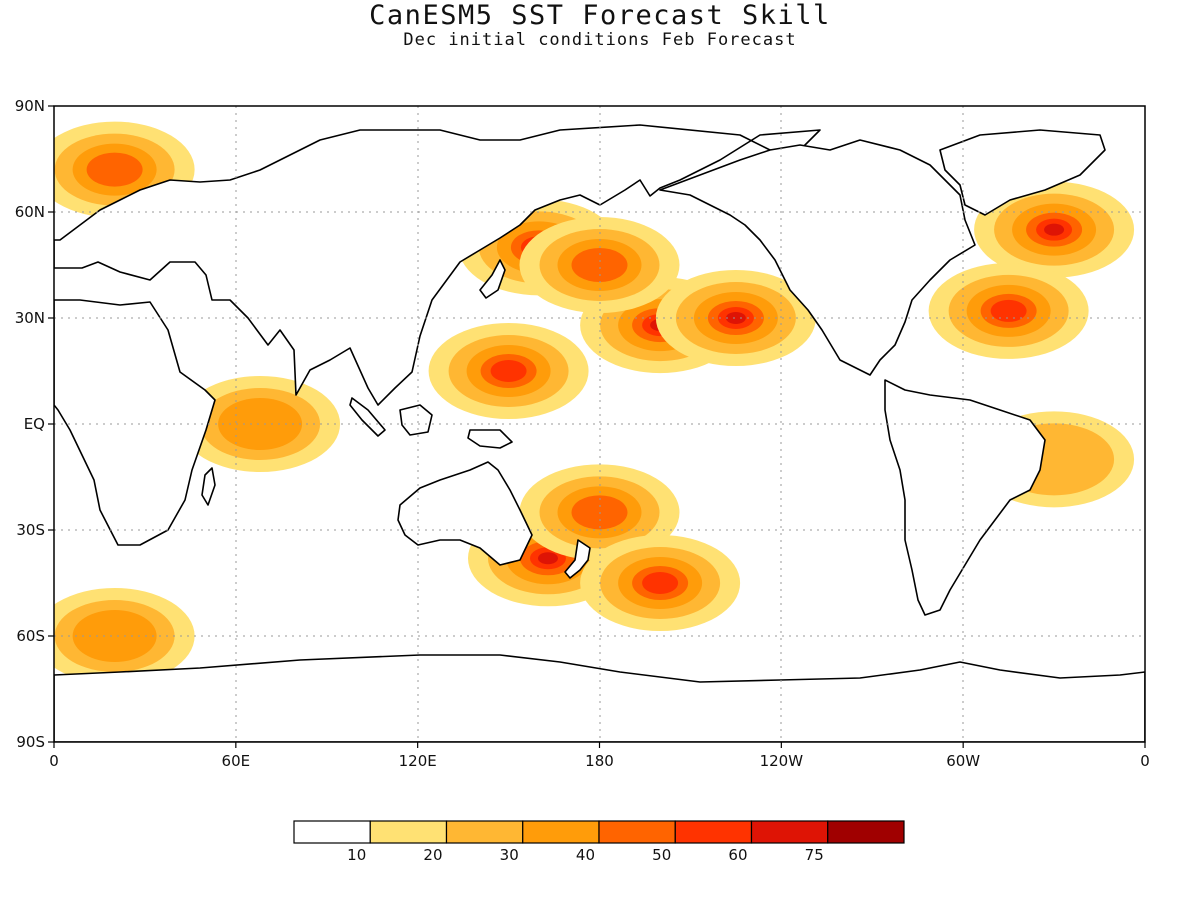  What do you see at coordinates (432, 855) in the screenshot?
I see `colorbar-label-1: 20` at bounding box center [432, 855].